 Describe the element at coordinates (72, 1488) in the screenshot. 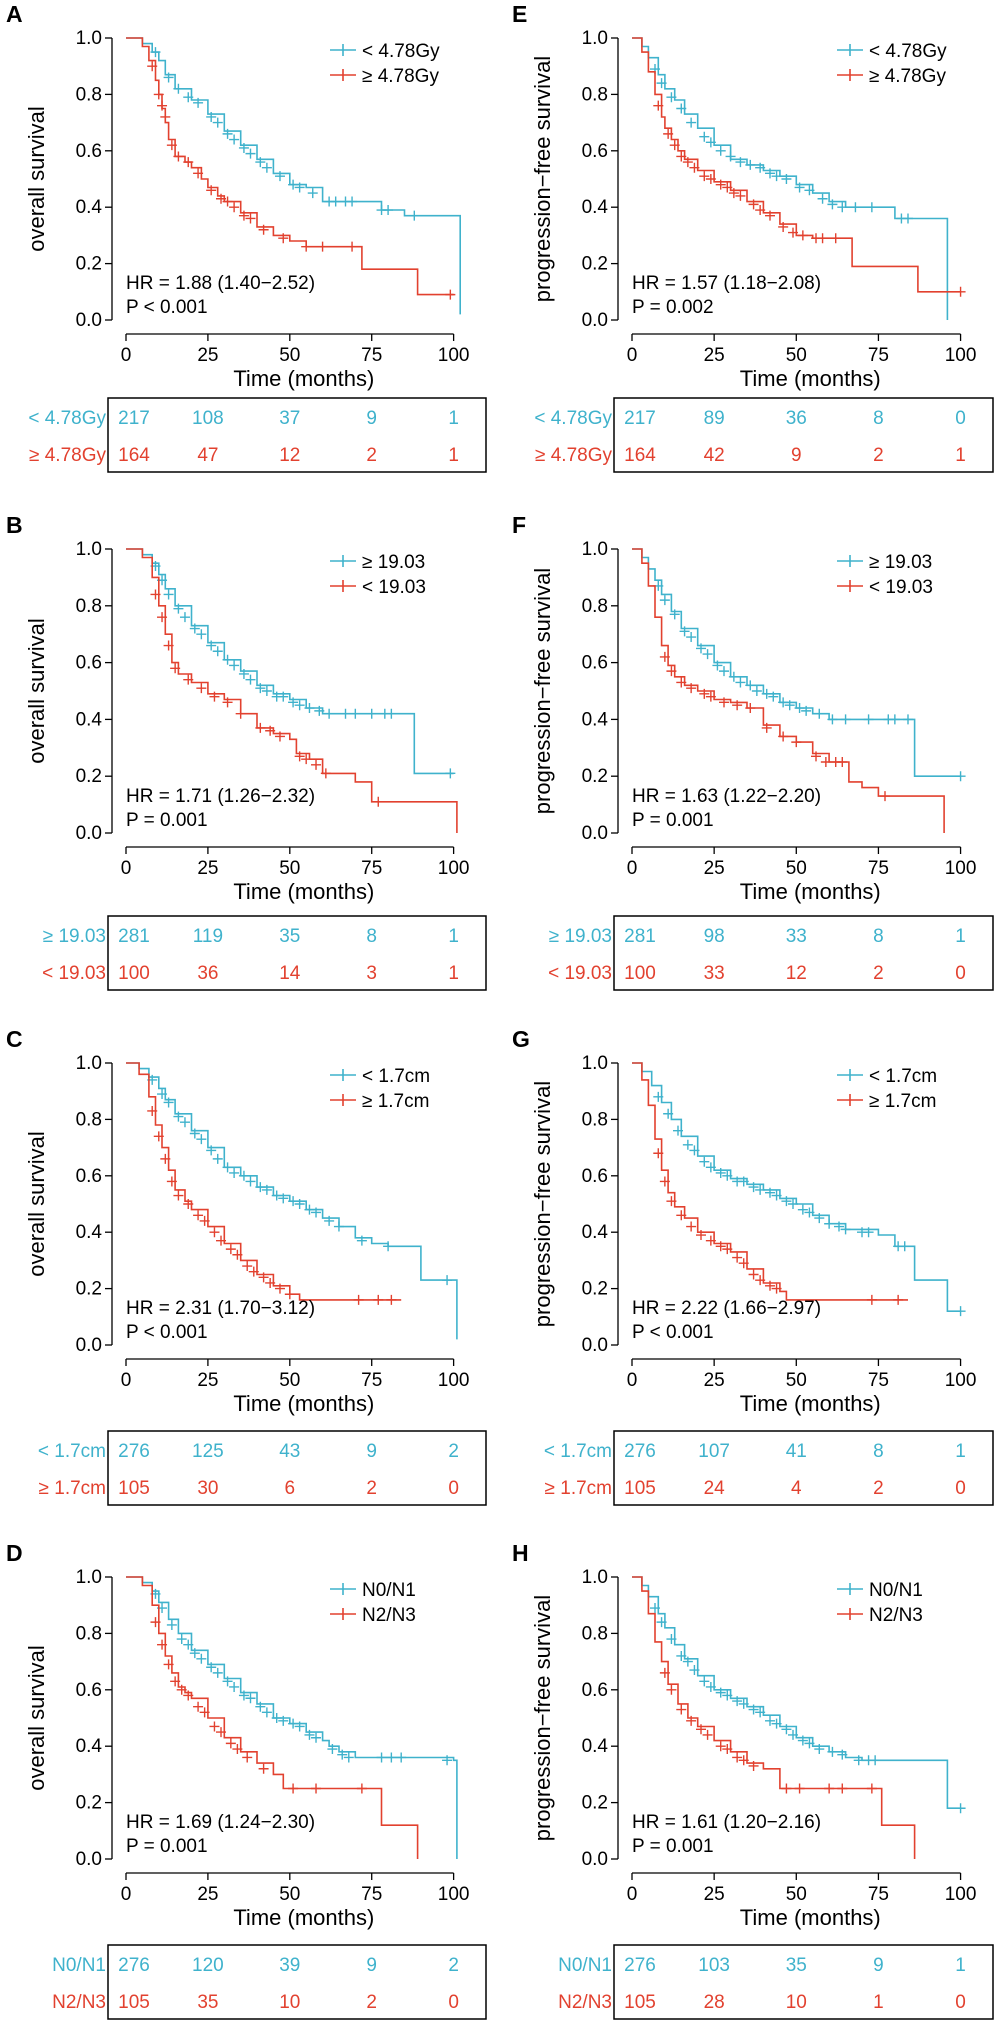

I see `risk-table-row-label: ≥ 1.7cm` at that location.